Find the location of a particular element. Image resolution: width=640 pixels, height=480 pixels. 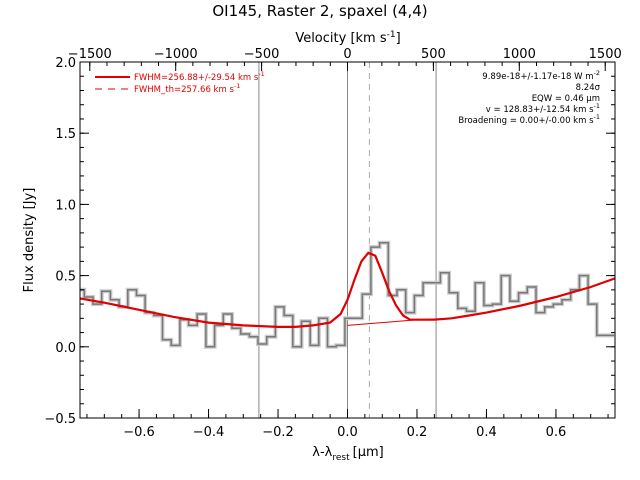

y-tick-label: 0.0 is located at coordinates (65, 348).